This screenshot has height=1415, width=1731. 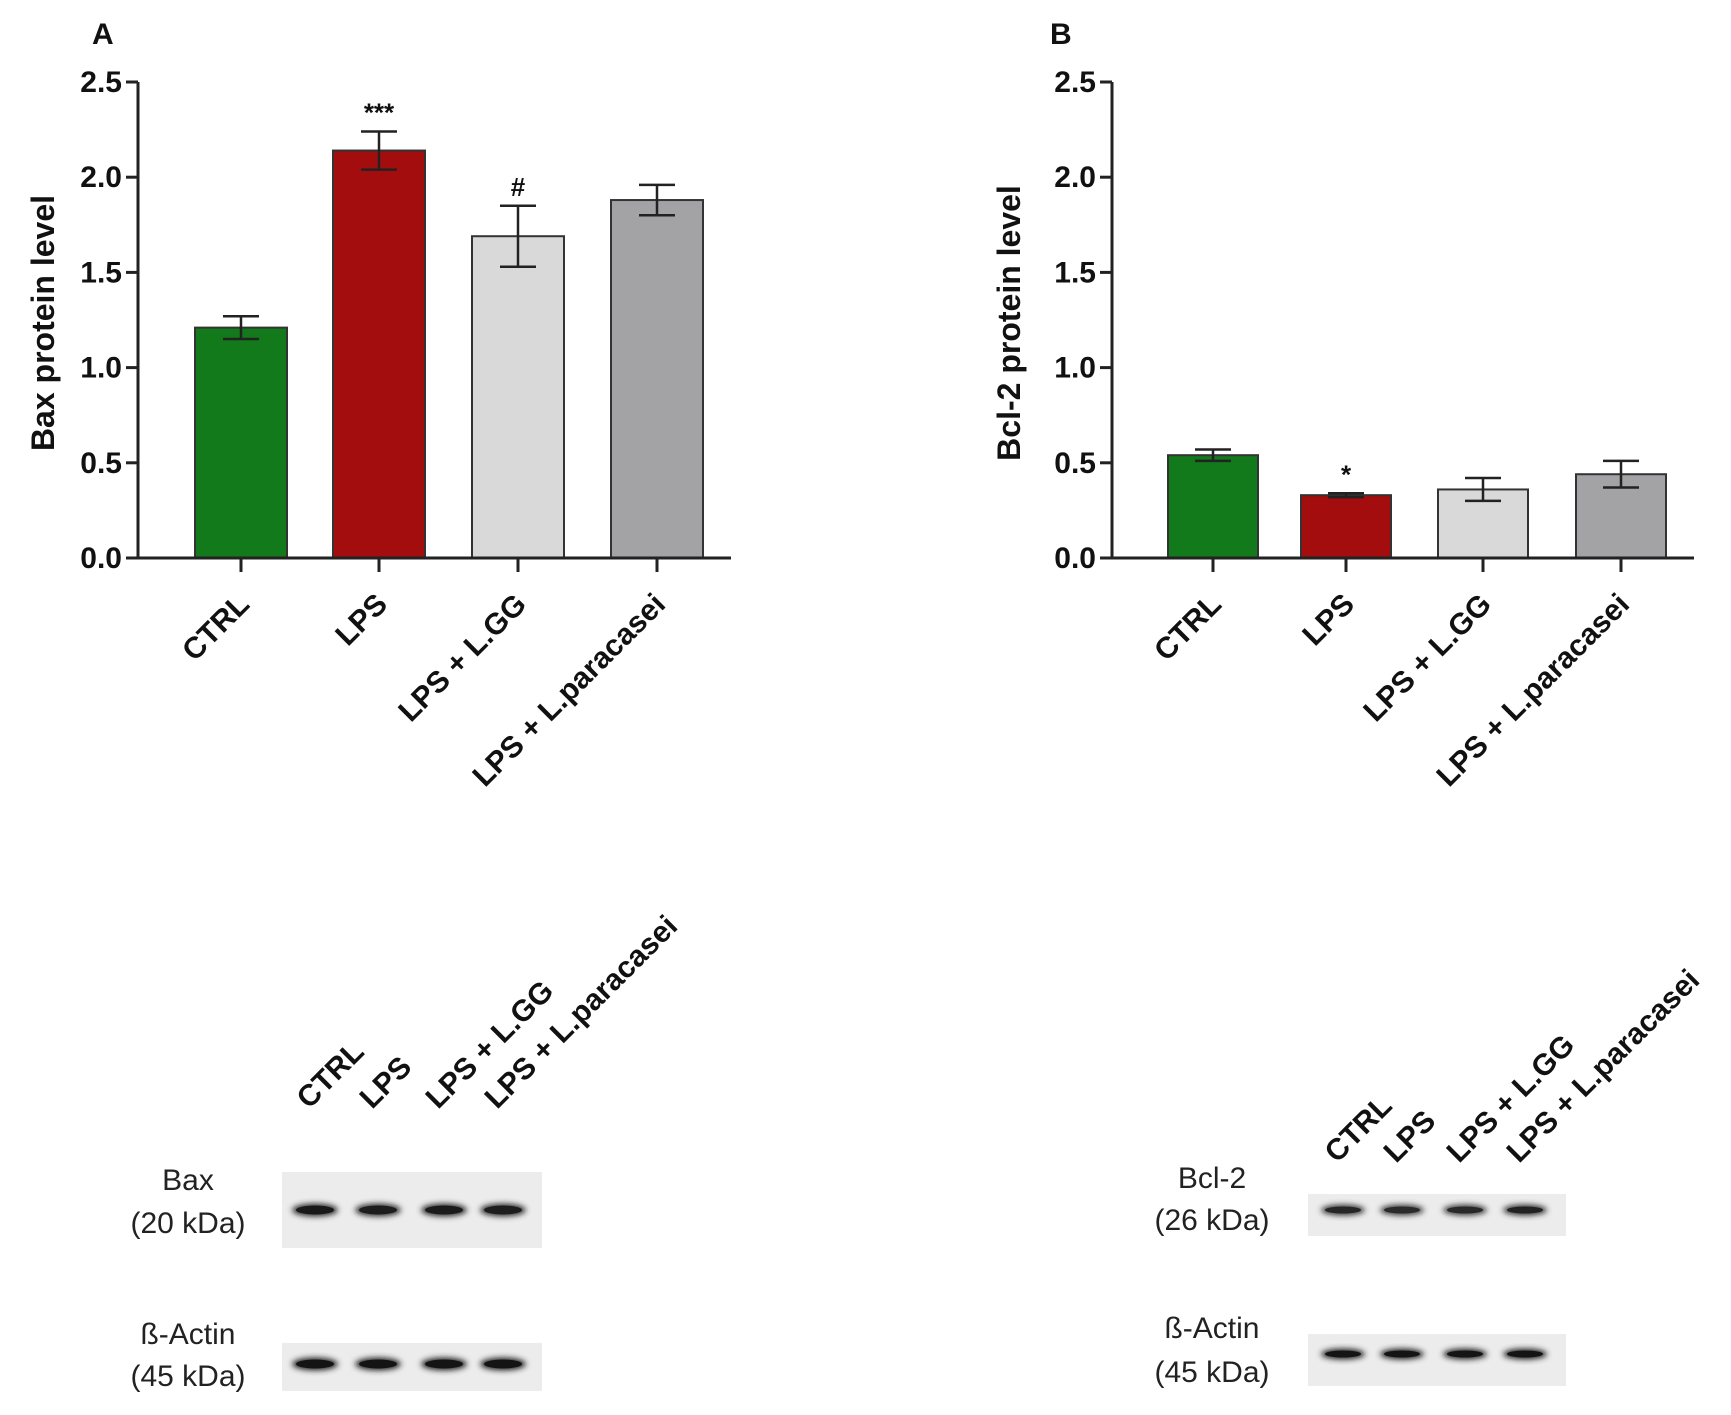 What do you see at coordinates (188, 1180) in the screenshot?
I see `blot-protein-name: Bax` at bounding box center [188, 1180].